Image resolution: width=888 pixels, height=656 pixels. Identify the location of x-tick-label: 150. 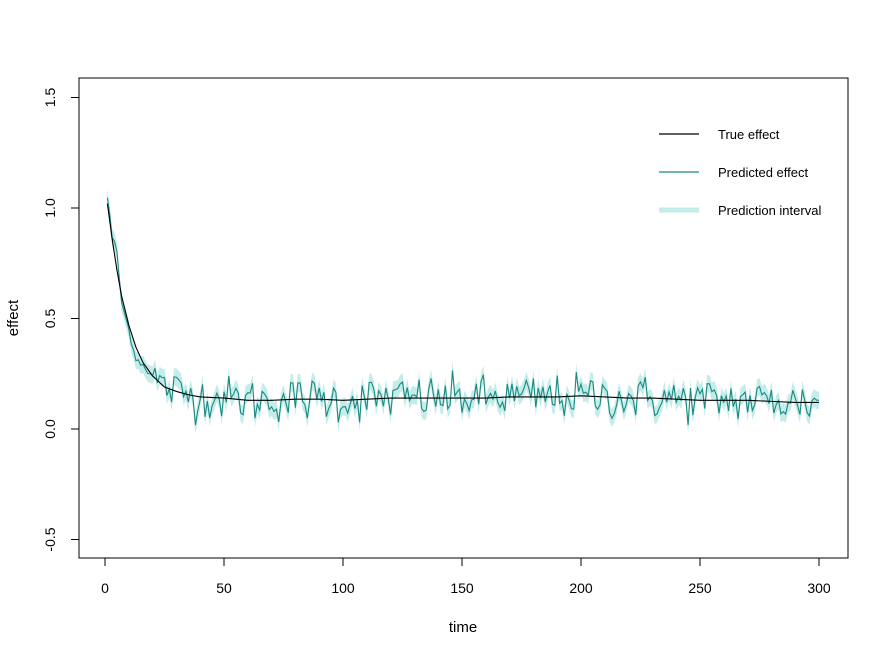
(462, 588).